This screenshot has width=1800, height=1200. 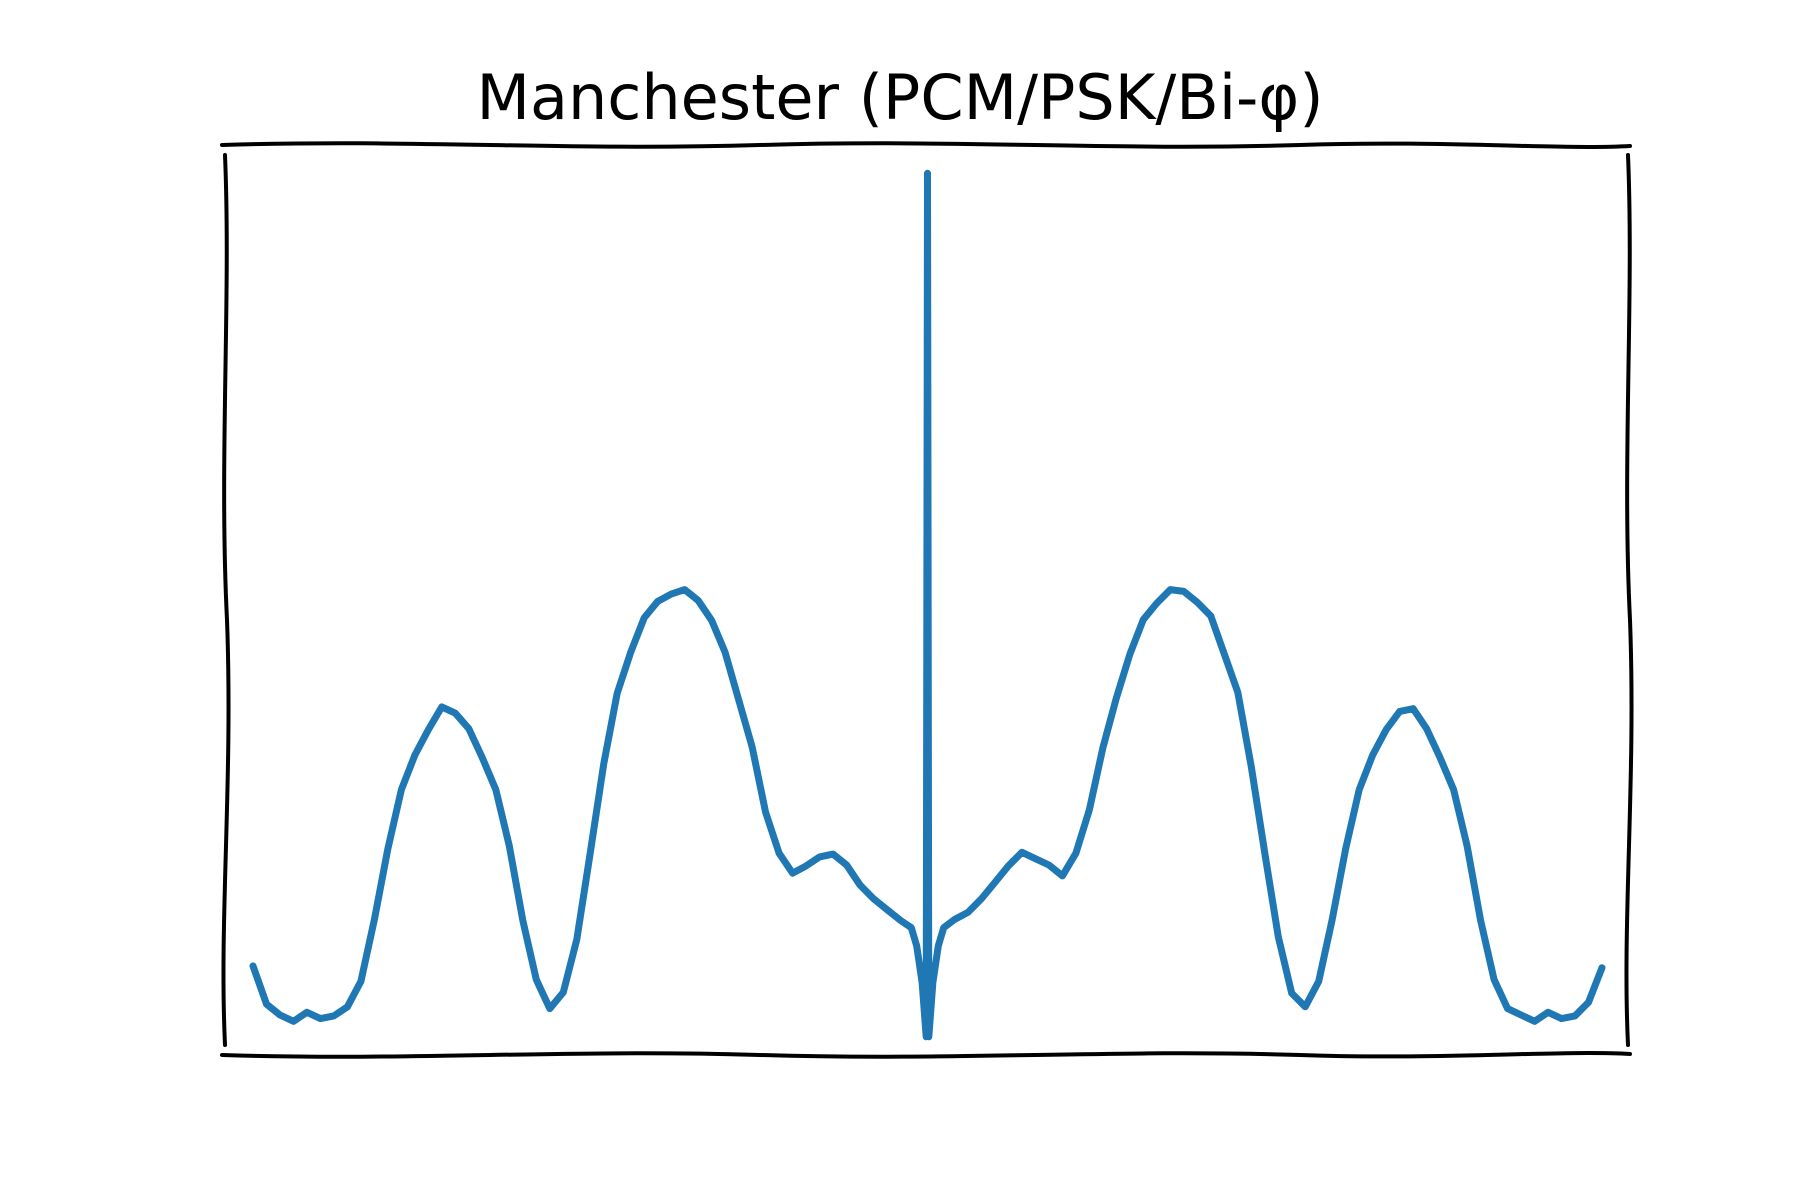 I want to click on plot-frame-top, so click(x=926, y=145).